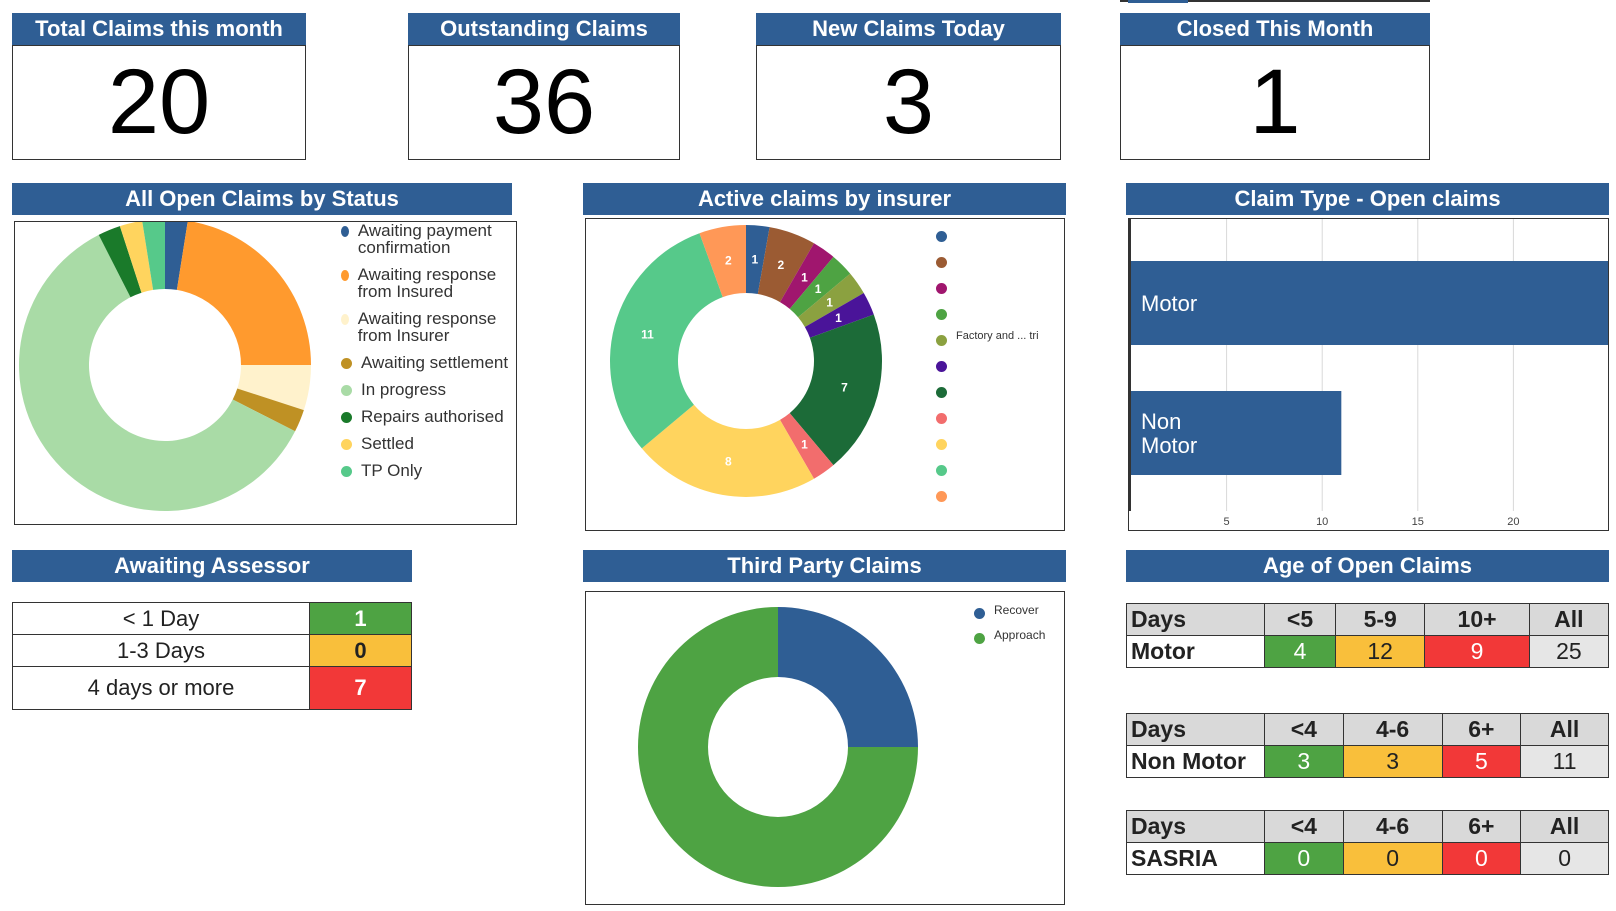 The width and height of the screenshot is (1616, 911). Describe the element at coordinates (387, 443) in the screenshot. I see `legend-label: Settled` at that location.